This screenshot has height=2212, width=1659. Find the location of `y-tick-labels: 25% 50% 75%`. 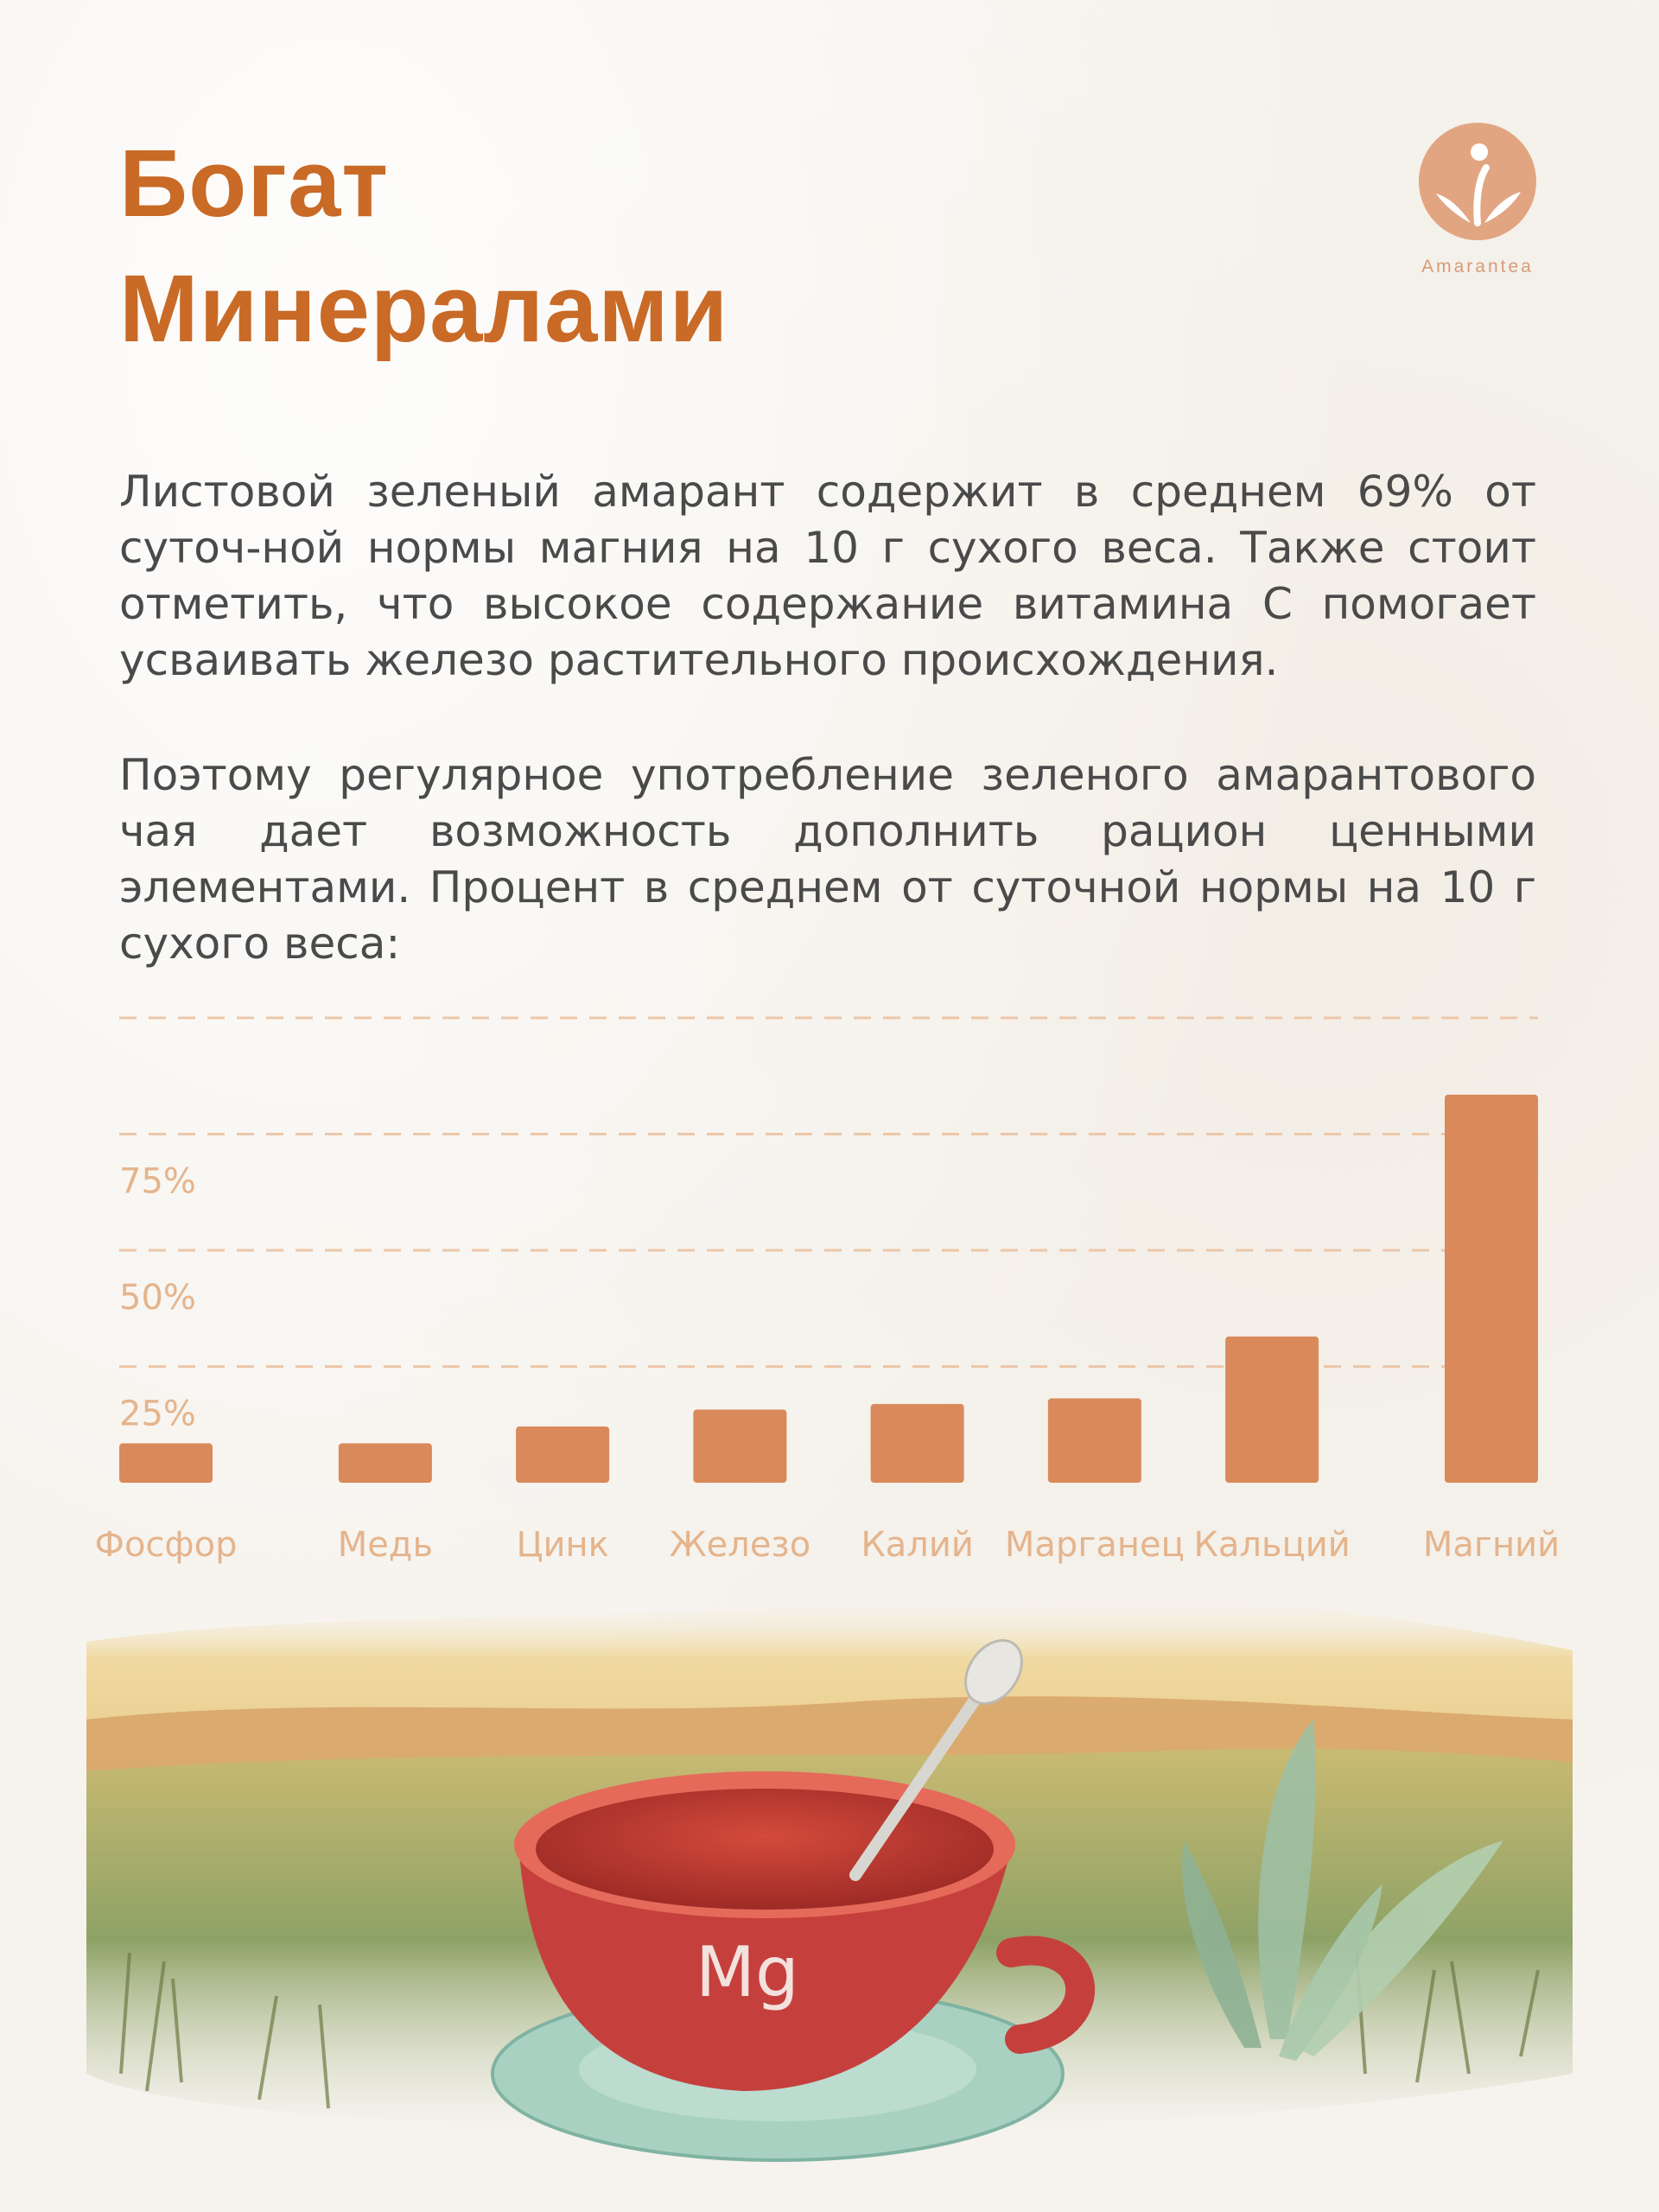

y-tick-labels: 25% 50% 75% is located at coordinates (157, 1298).